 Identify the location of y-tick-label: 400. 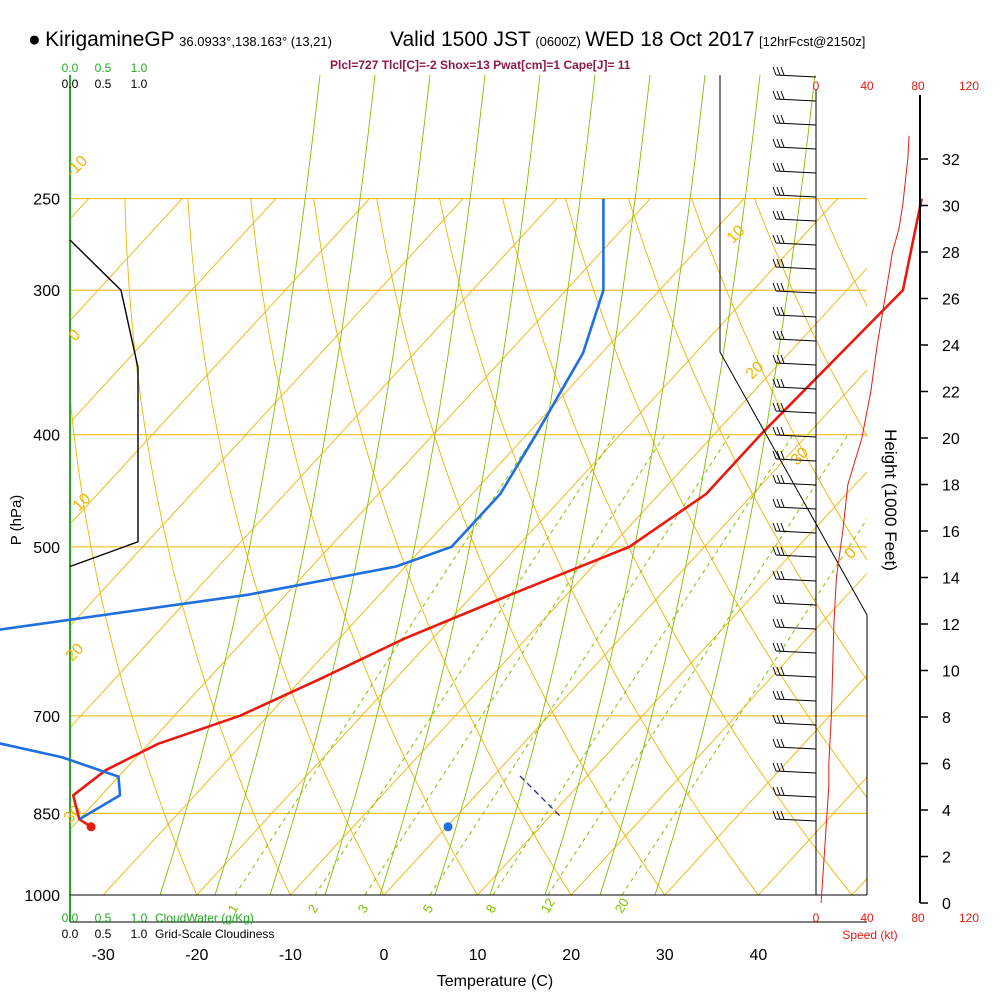
(46, 436).